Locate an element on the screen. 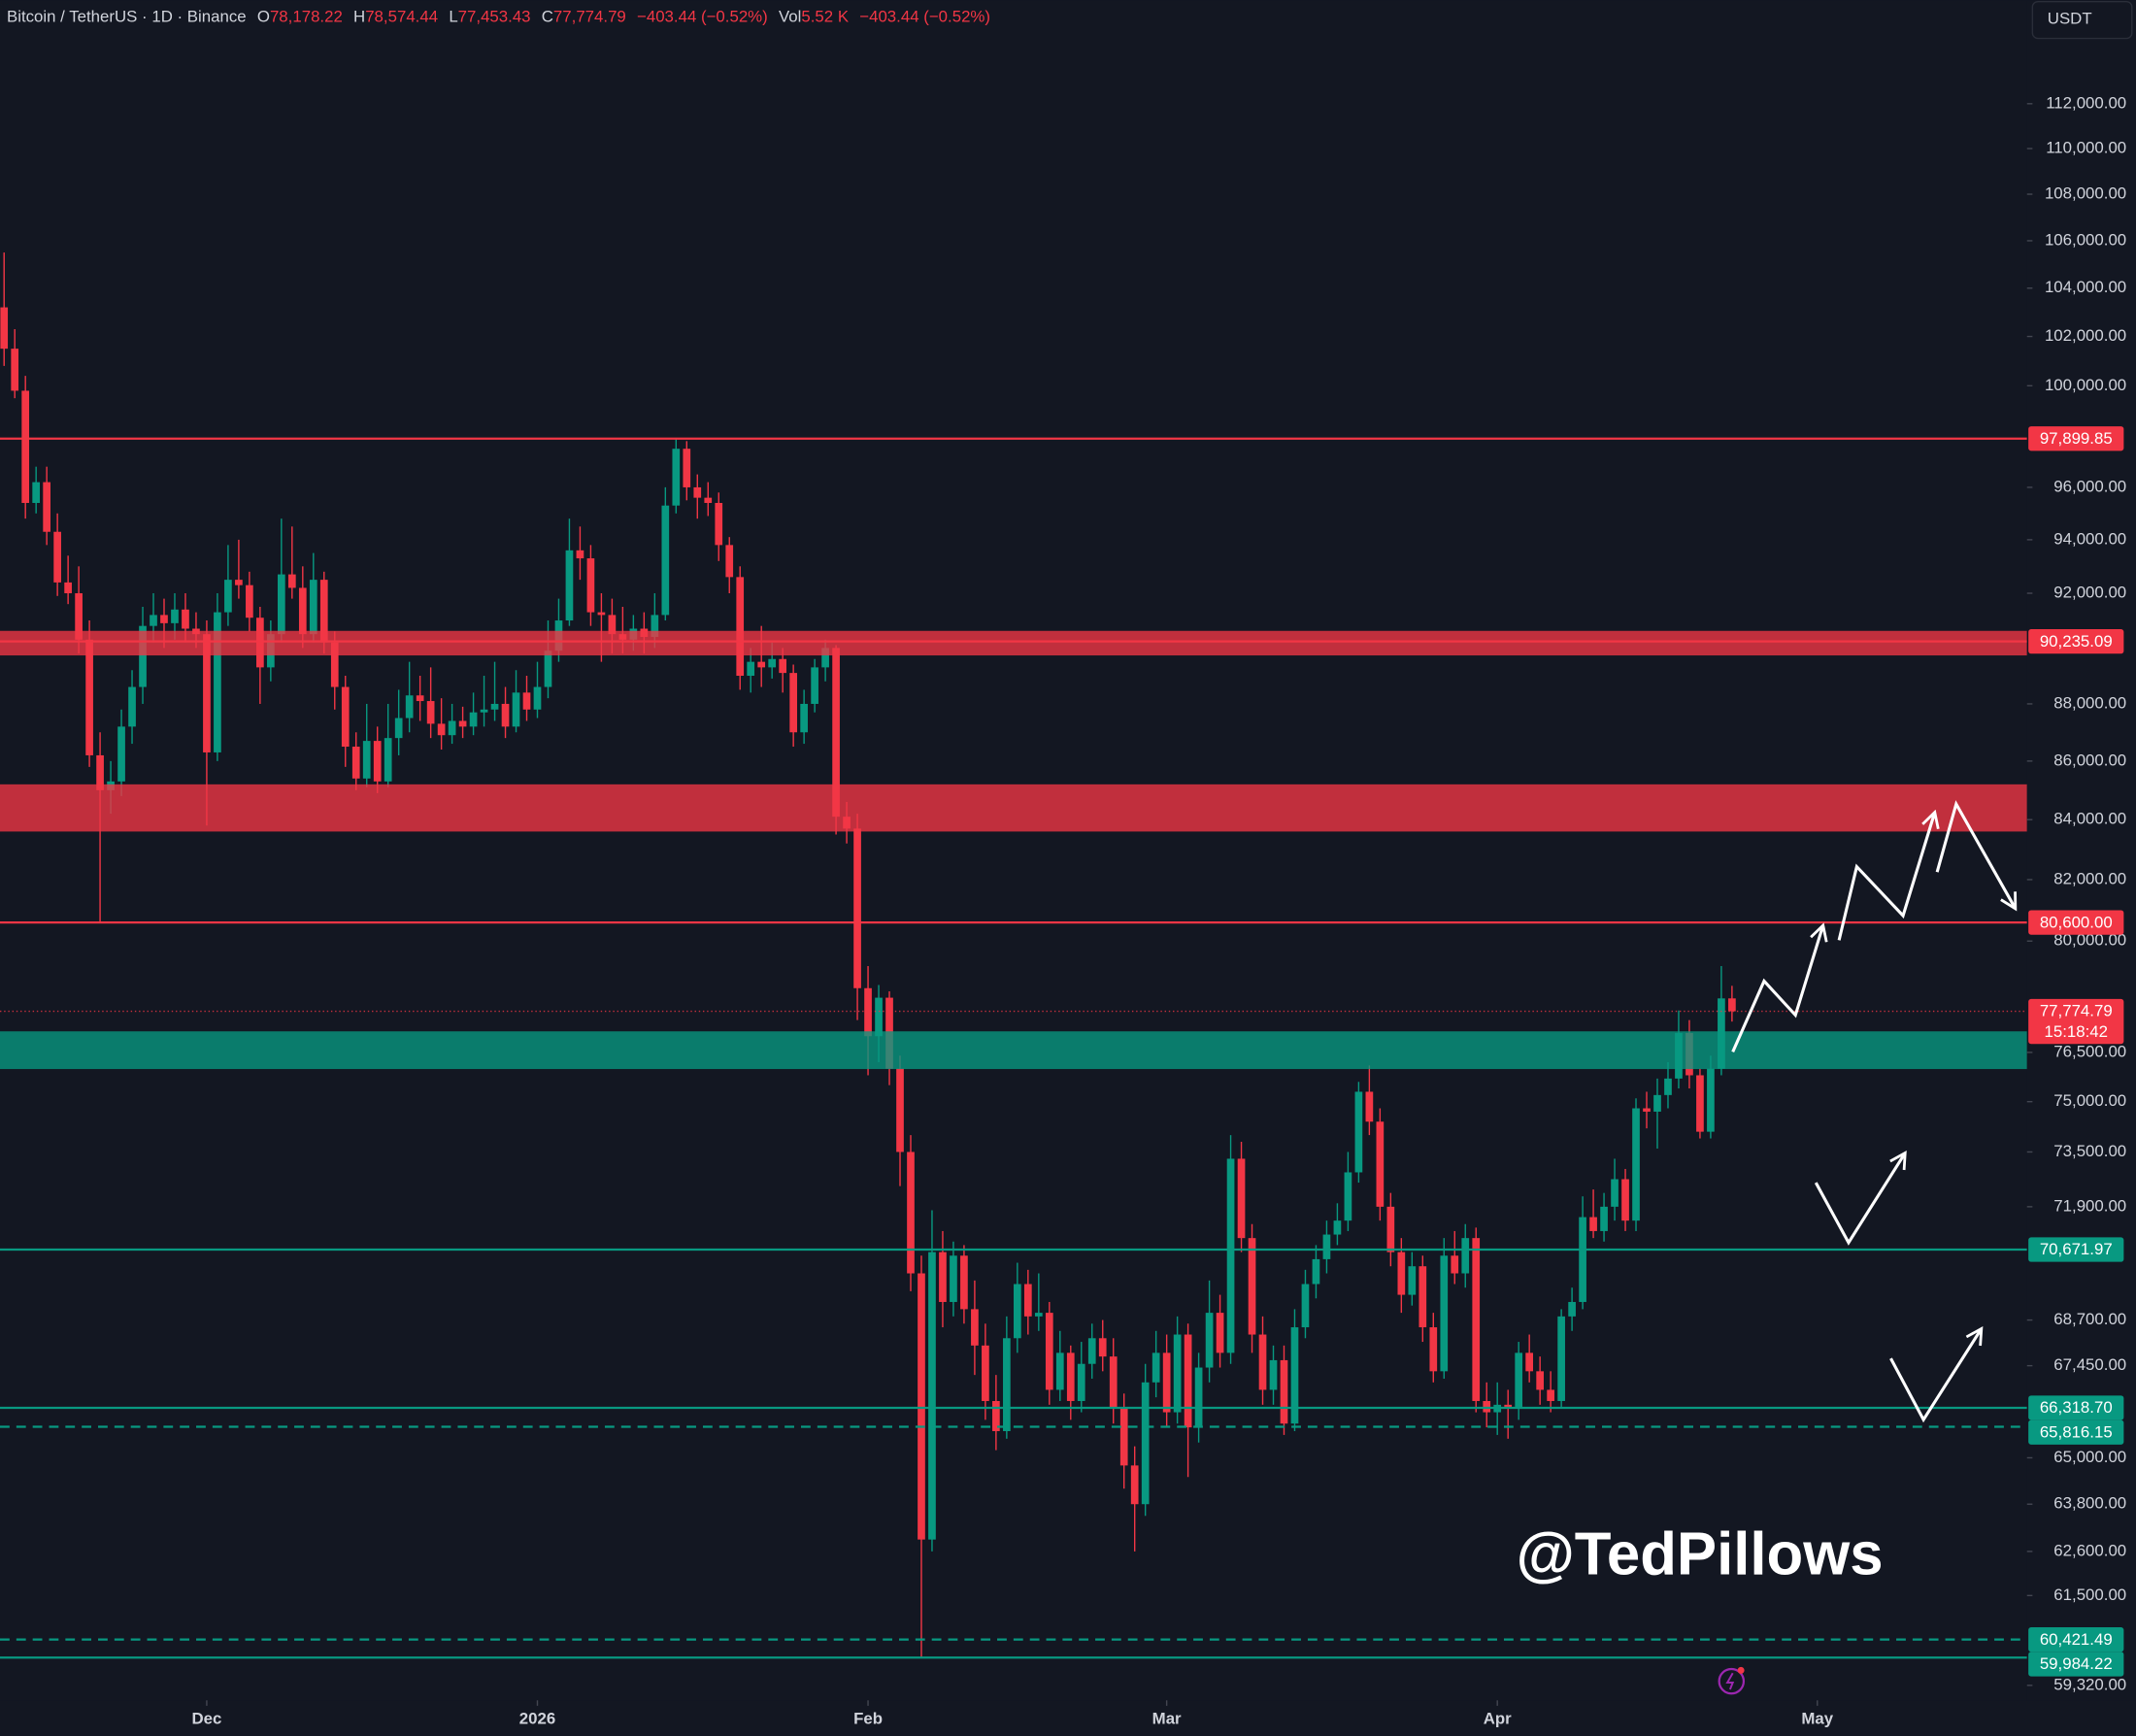 This screenshot has width=2136, height=1736. low-value: 77,453.43 is located at coordinates (494, 17).